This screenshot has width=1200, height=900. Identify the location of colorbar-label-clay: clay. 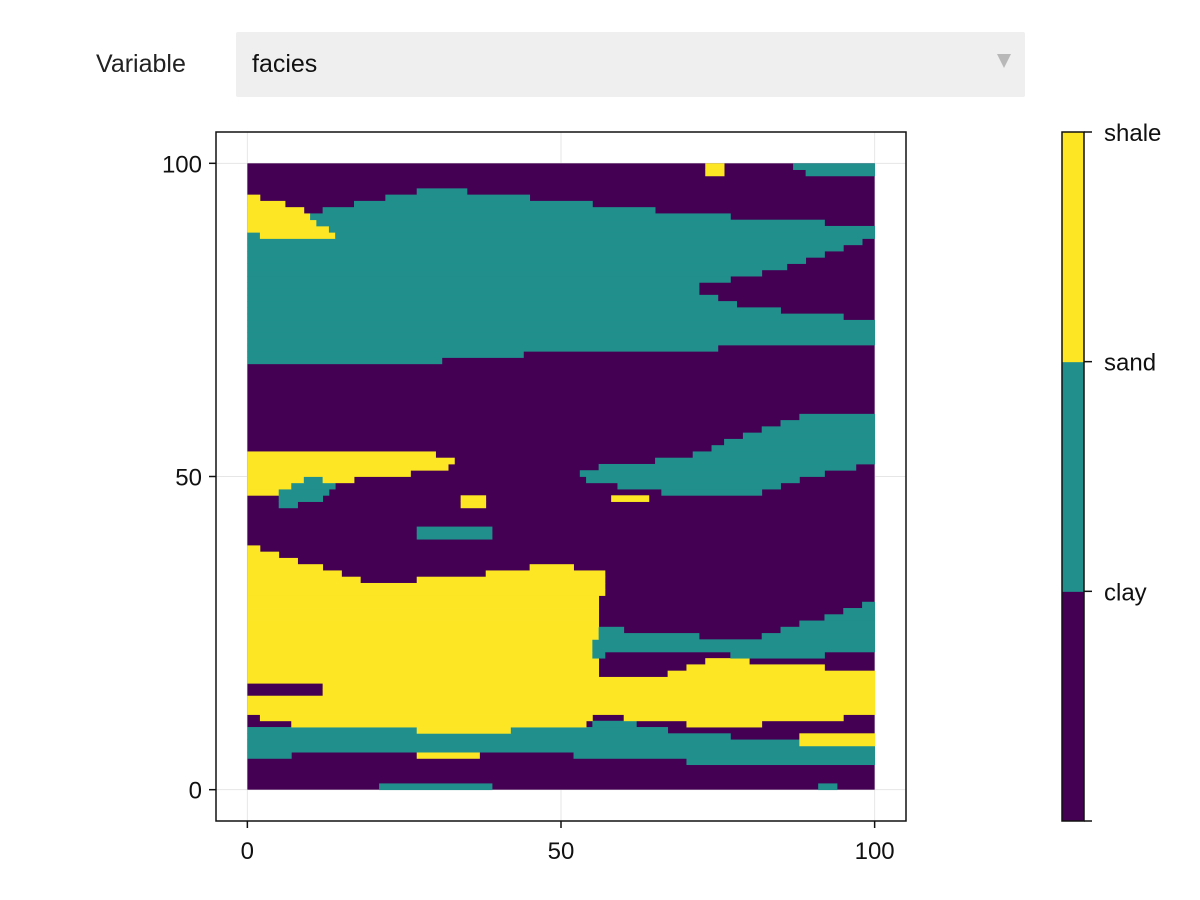
(1125, 592).